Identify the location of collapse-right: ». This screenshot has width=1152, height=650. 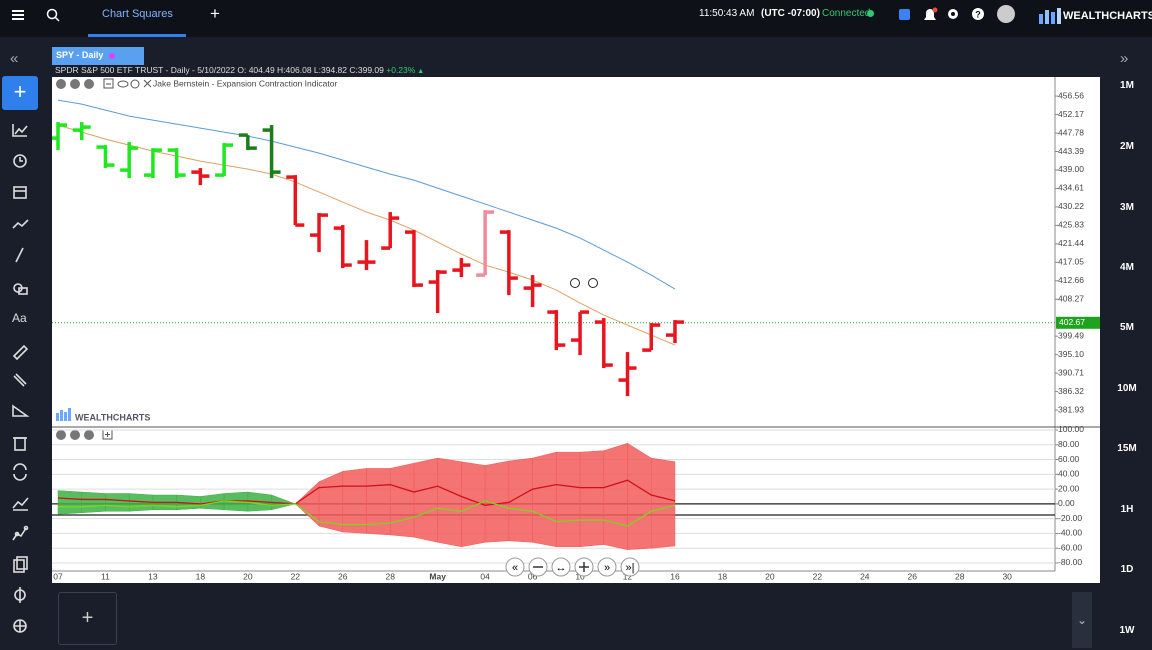
(1124, 58).